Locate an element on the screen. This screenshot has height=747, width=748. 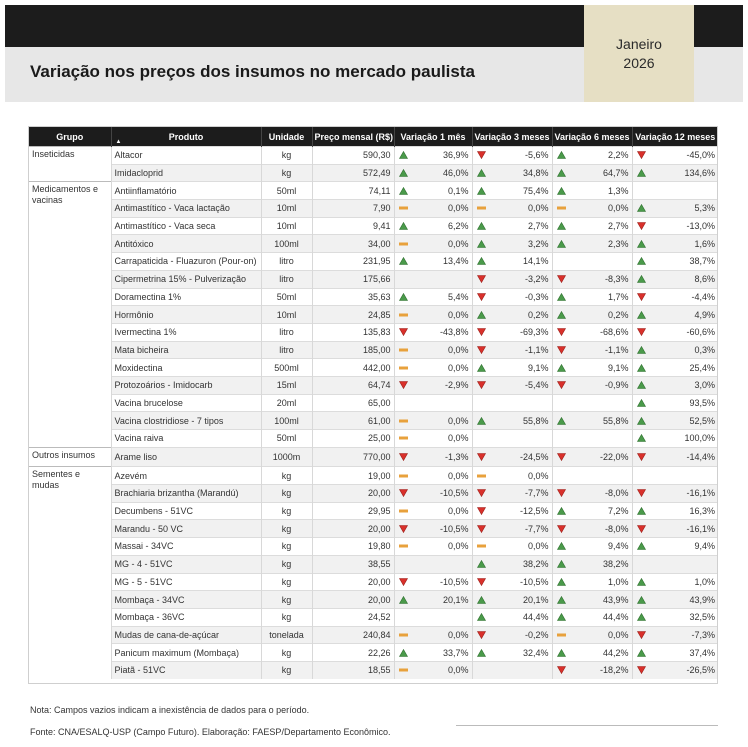
col-header-grupo: Grupo is located at coordinates (70, 137).